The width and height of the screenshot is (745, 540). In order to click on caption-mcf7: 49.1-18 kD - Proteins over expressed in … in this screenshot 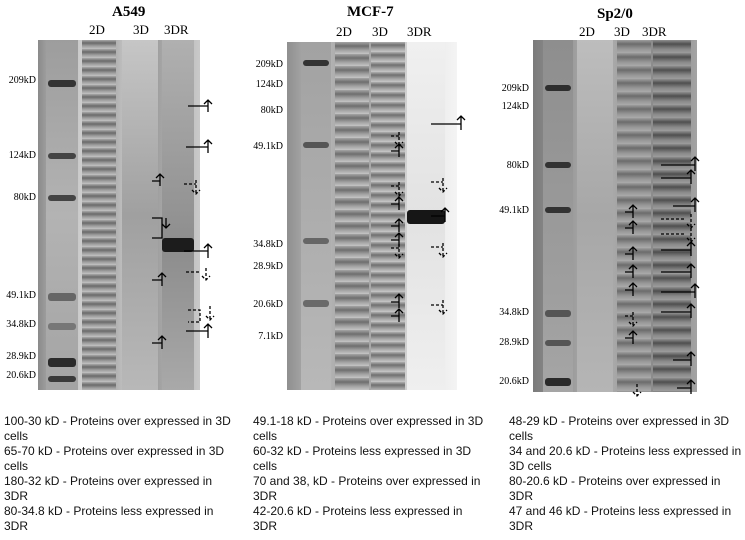, I will do `click(370, 474)`.